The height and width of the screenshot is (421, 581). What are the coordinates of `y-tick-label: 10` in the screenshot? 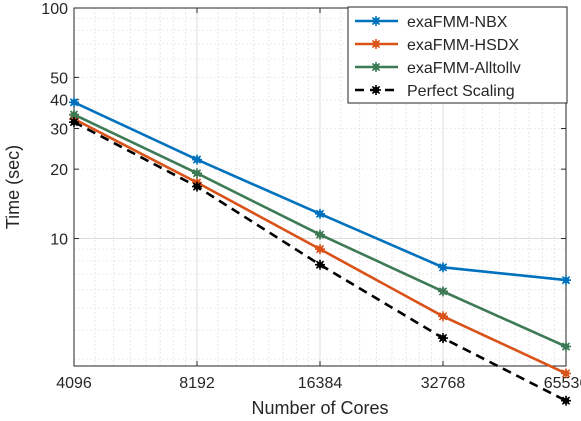 It's located at (59, 240).